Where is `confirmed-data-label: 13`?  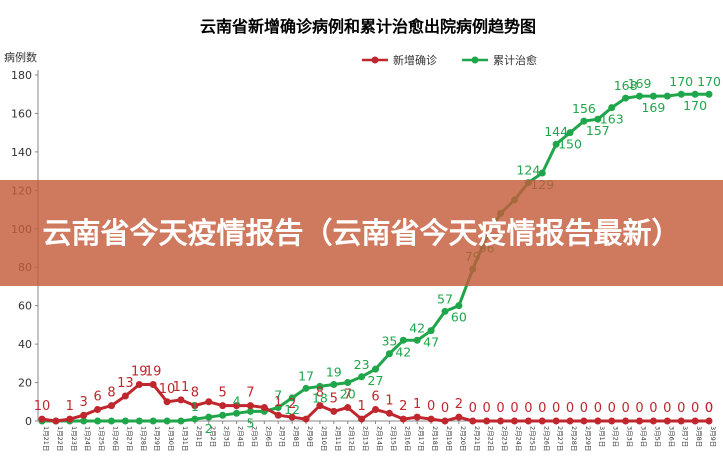
confirmed-data-label: 13 is located at coordinates (125, 383).